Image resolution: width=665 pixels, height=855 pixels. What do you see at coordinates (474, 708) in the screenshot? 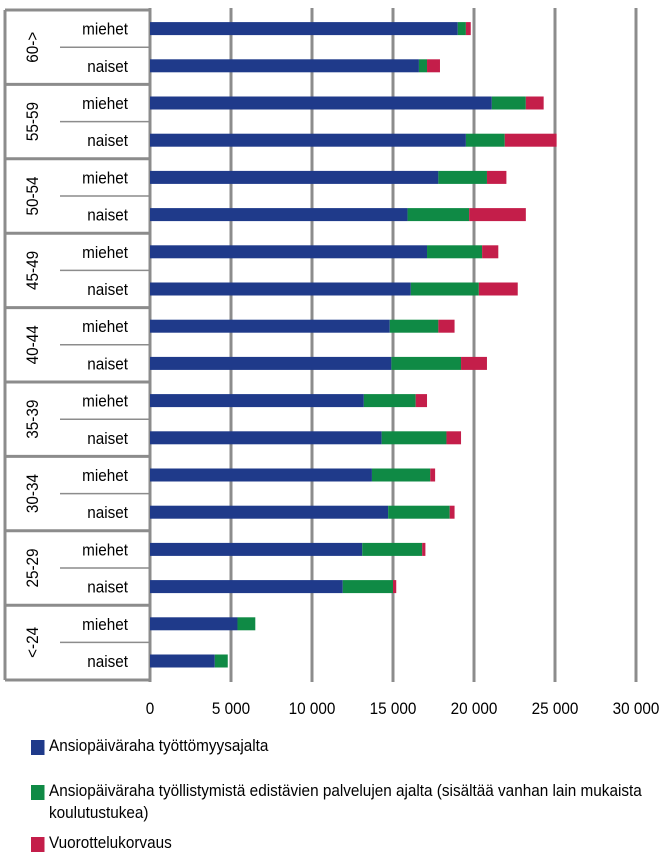
I see `x-tick-label: 20 000` at bounding box center [474, 708].